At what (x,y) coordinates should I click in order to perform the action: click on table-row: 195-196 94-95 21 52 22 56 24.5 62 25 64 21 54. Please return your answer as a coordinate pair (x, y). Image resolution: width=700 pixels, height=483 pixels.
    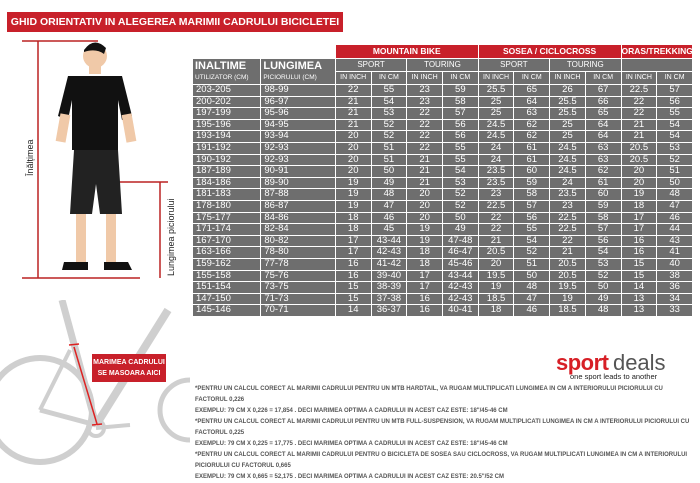
    Looking at the image, I should click on (442, 125).